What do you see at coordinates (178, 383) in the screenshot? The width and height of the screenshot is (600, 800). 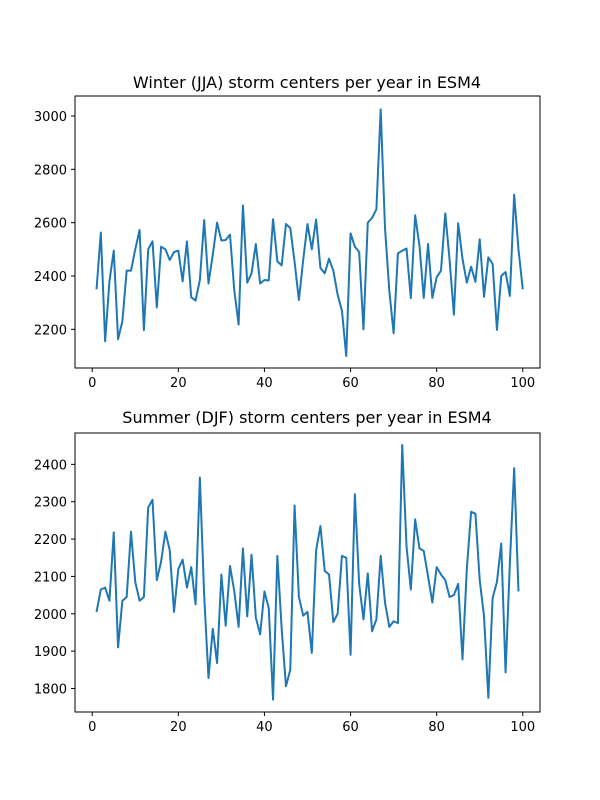 I see `winter-x-tick-label: 20` at bounding box center [178, 383].